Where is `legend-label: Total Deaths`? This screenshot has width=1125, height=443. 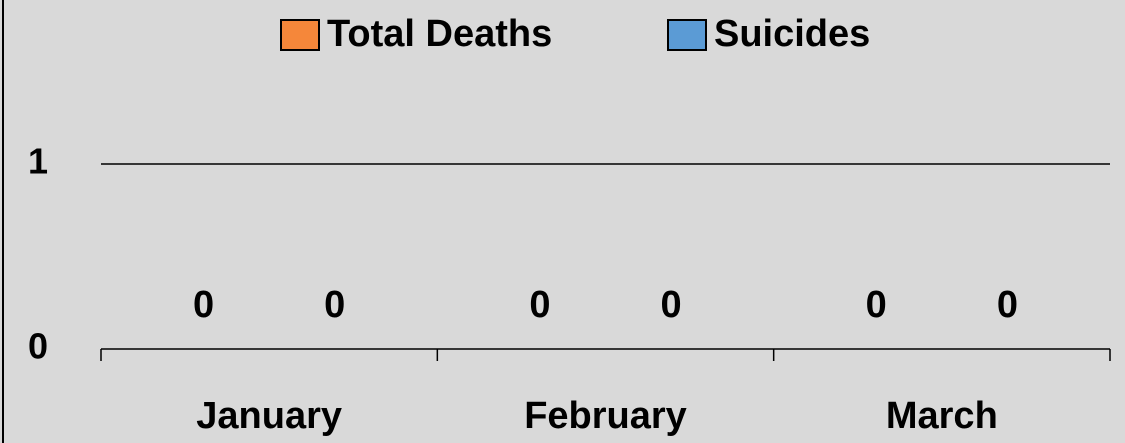
legend-label: Total Deaths is located at coordinates (439, 34).